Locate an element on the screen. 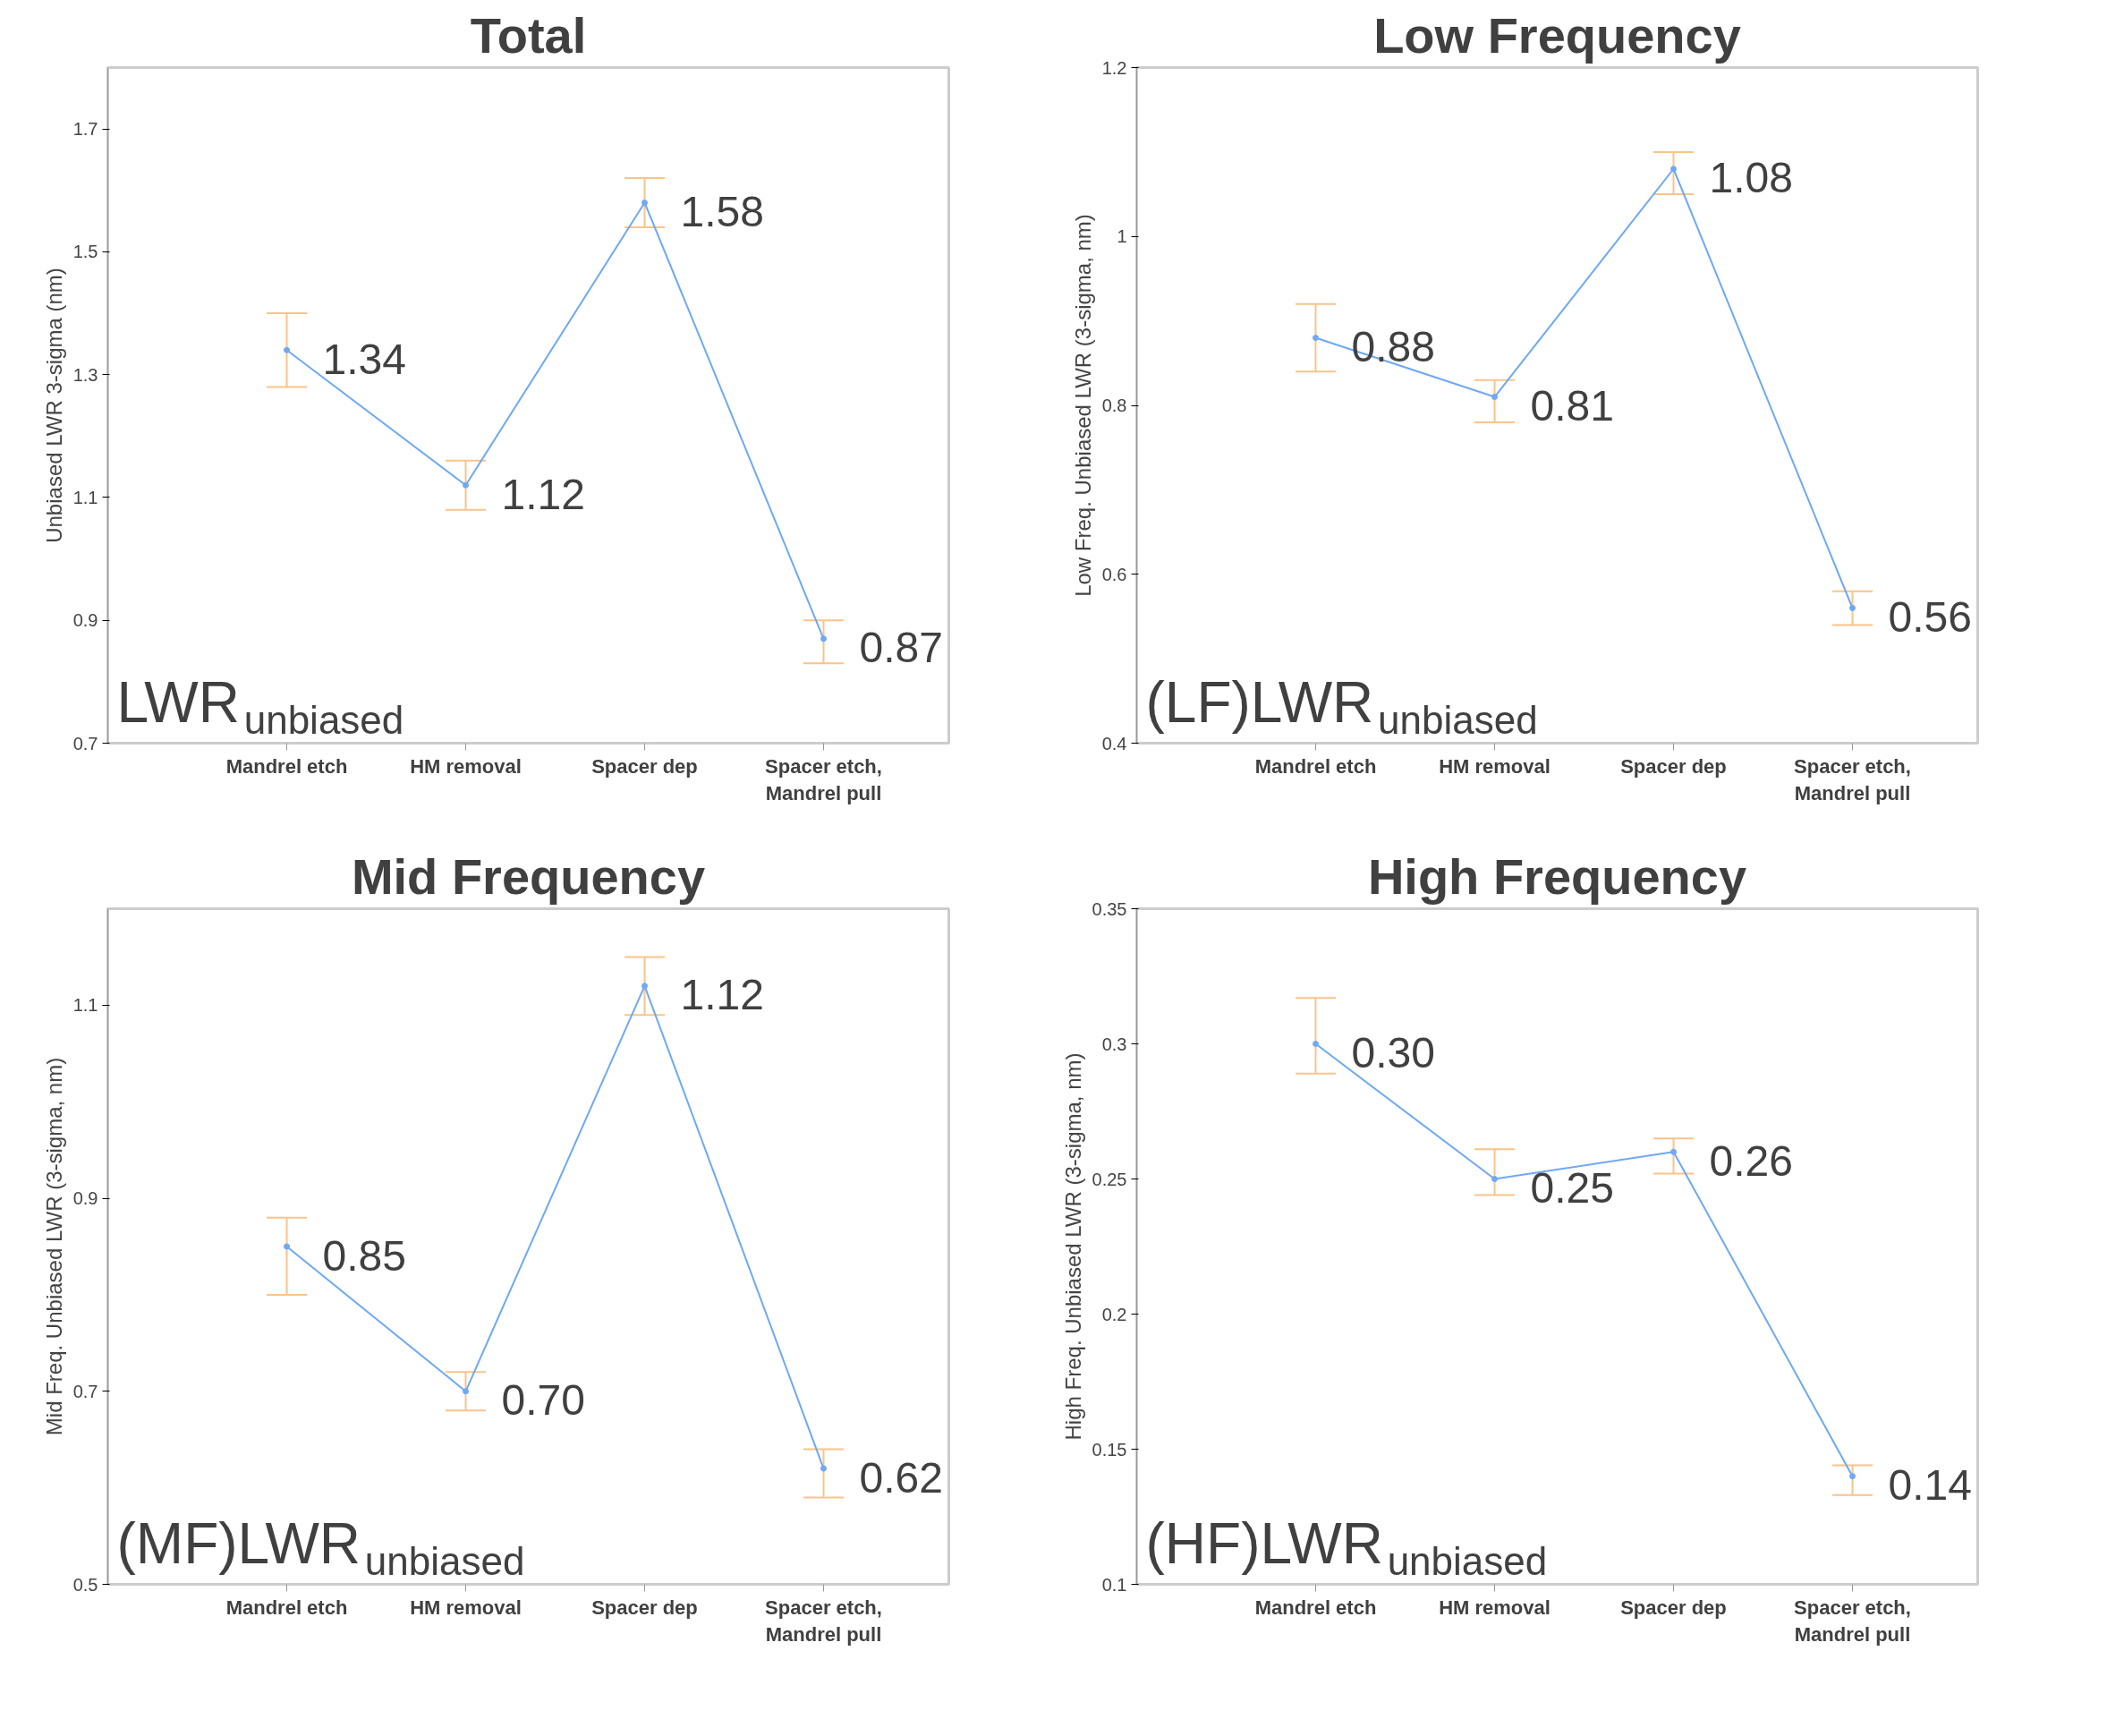 The width and height of the screenshot is (2124, 1736). y-axis-title: Unbiased LWR 3-sigma (nm) is located at coordinates (53, 406).